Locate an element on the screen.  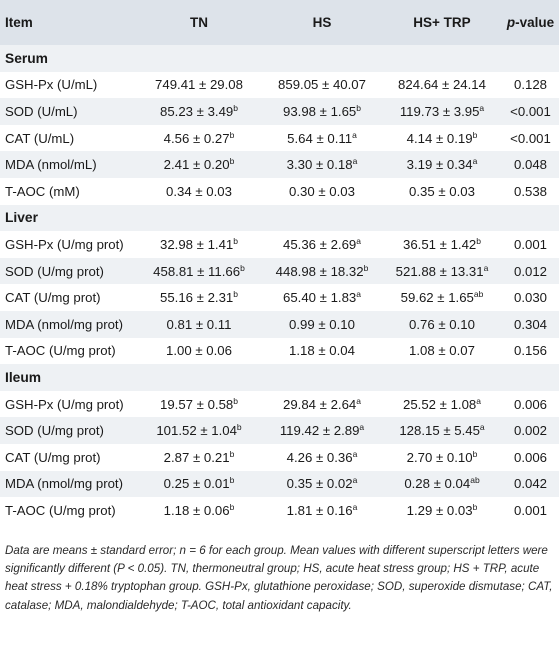
cell-value: 448.98 ± 18.32 is located at coordinates (319, 271).